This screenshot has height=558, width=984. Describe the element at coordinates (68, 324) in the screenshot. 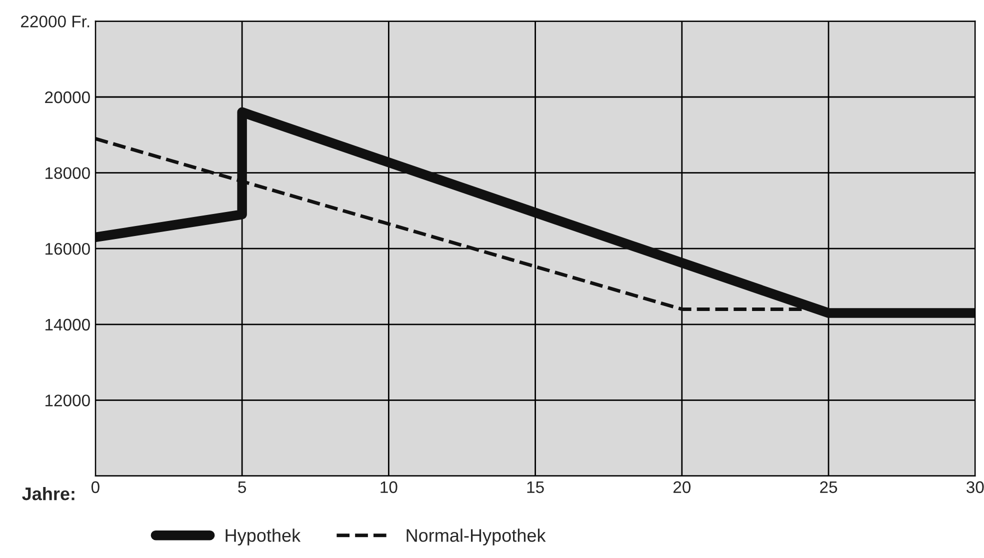

I see `y-tick-label: 14000` at that location.